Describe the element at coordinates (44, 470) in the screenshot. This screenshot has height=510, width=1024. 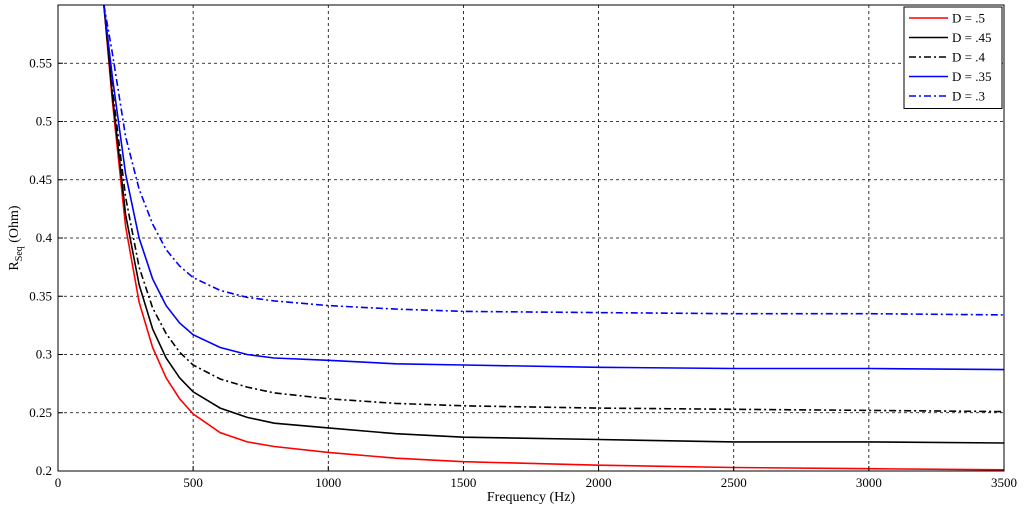
I see `y-tick-label: 0.2` at that location.